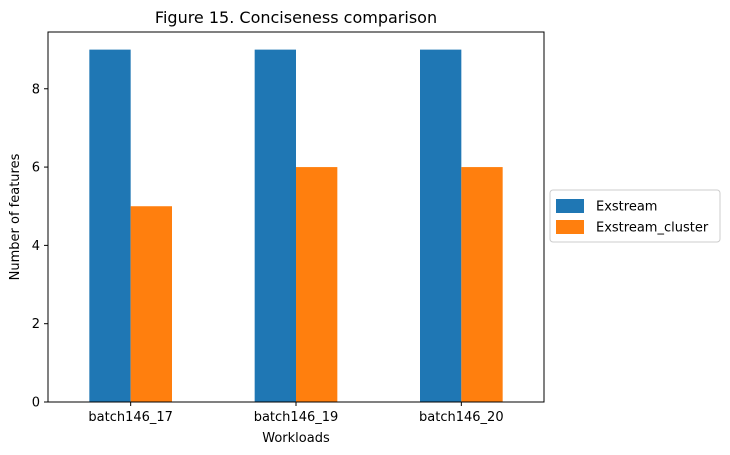 This screenshot has width=730, height=455. I want to click on legend-label-exstream: Exstream, so click(626, 207).